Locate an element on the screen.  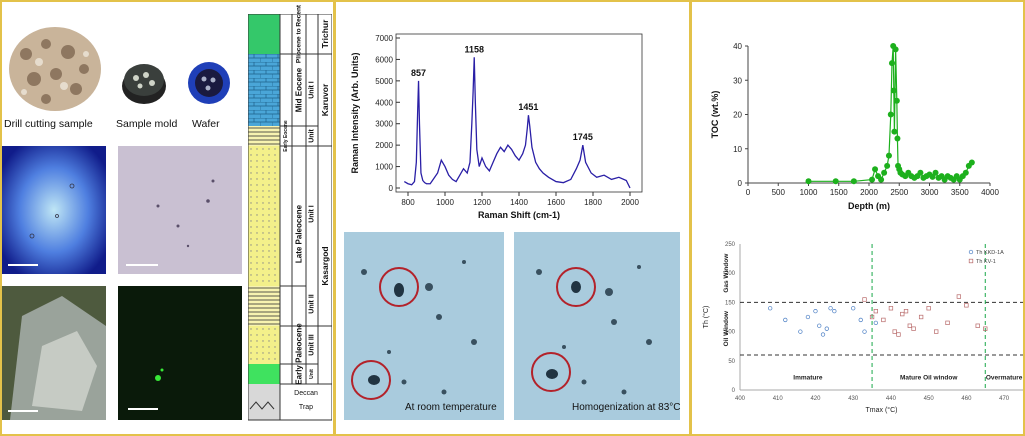
y-tick-label: 7000 is located at coordinates (384, 38).